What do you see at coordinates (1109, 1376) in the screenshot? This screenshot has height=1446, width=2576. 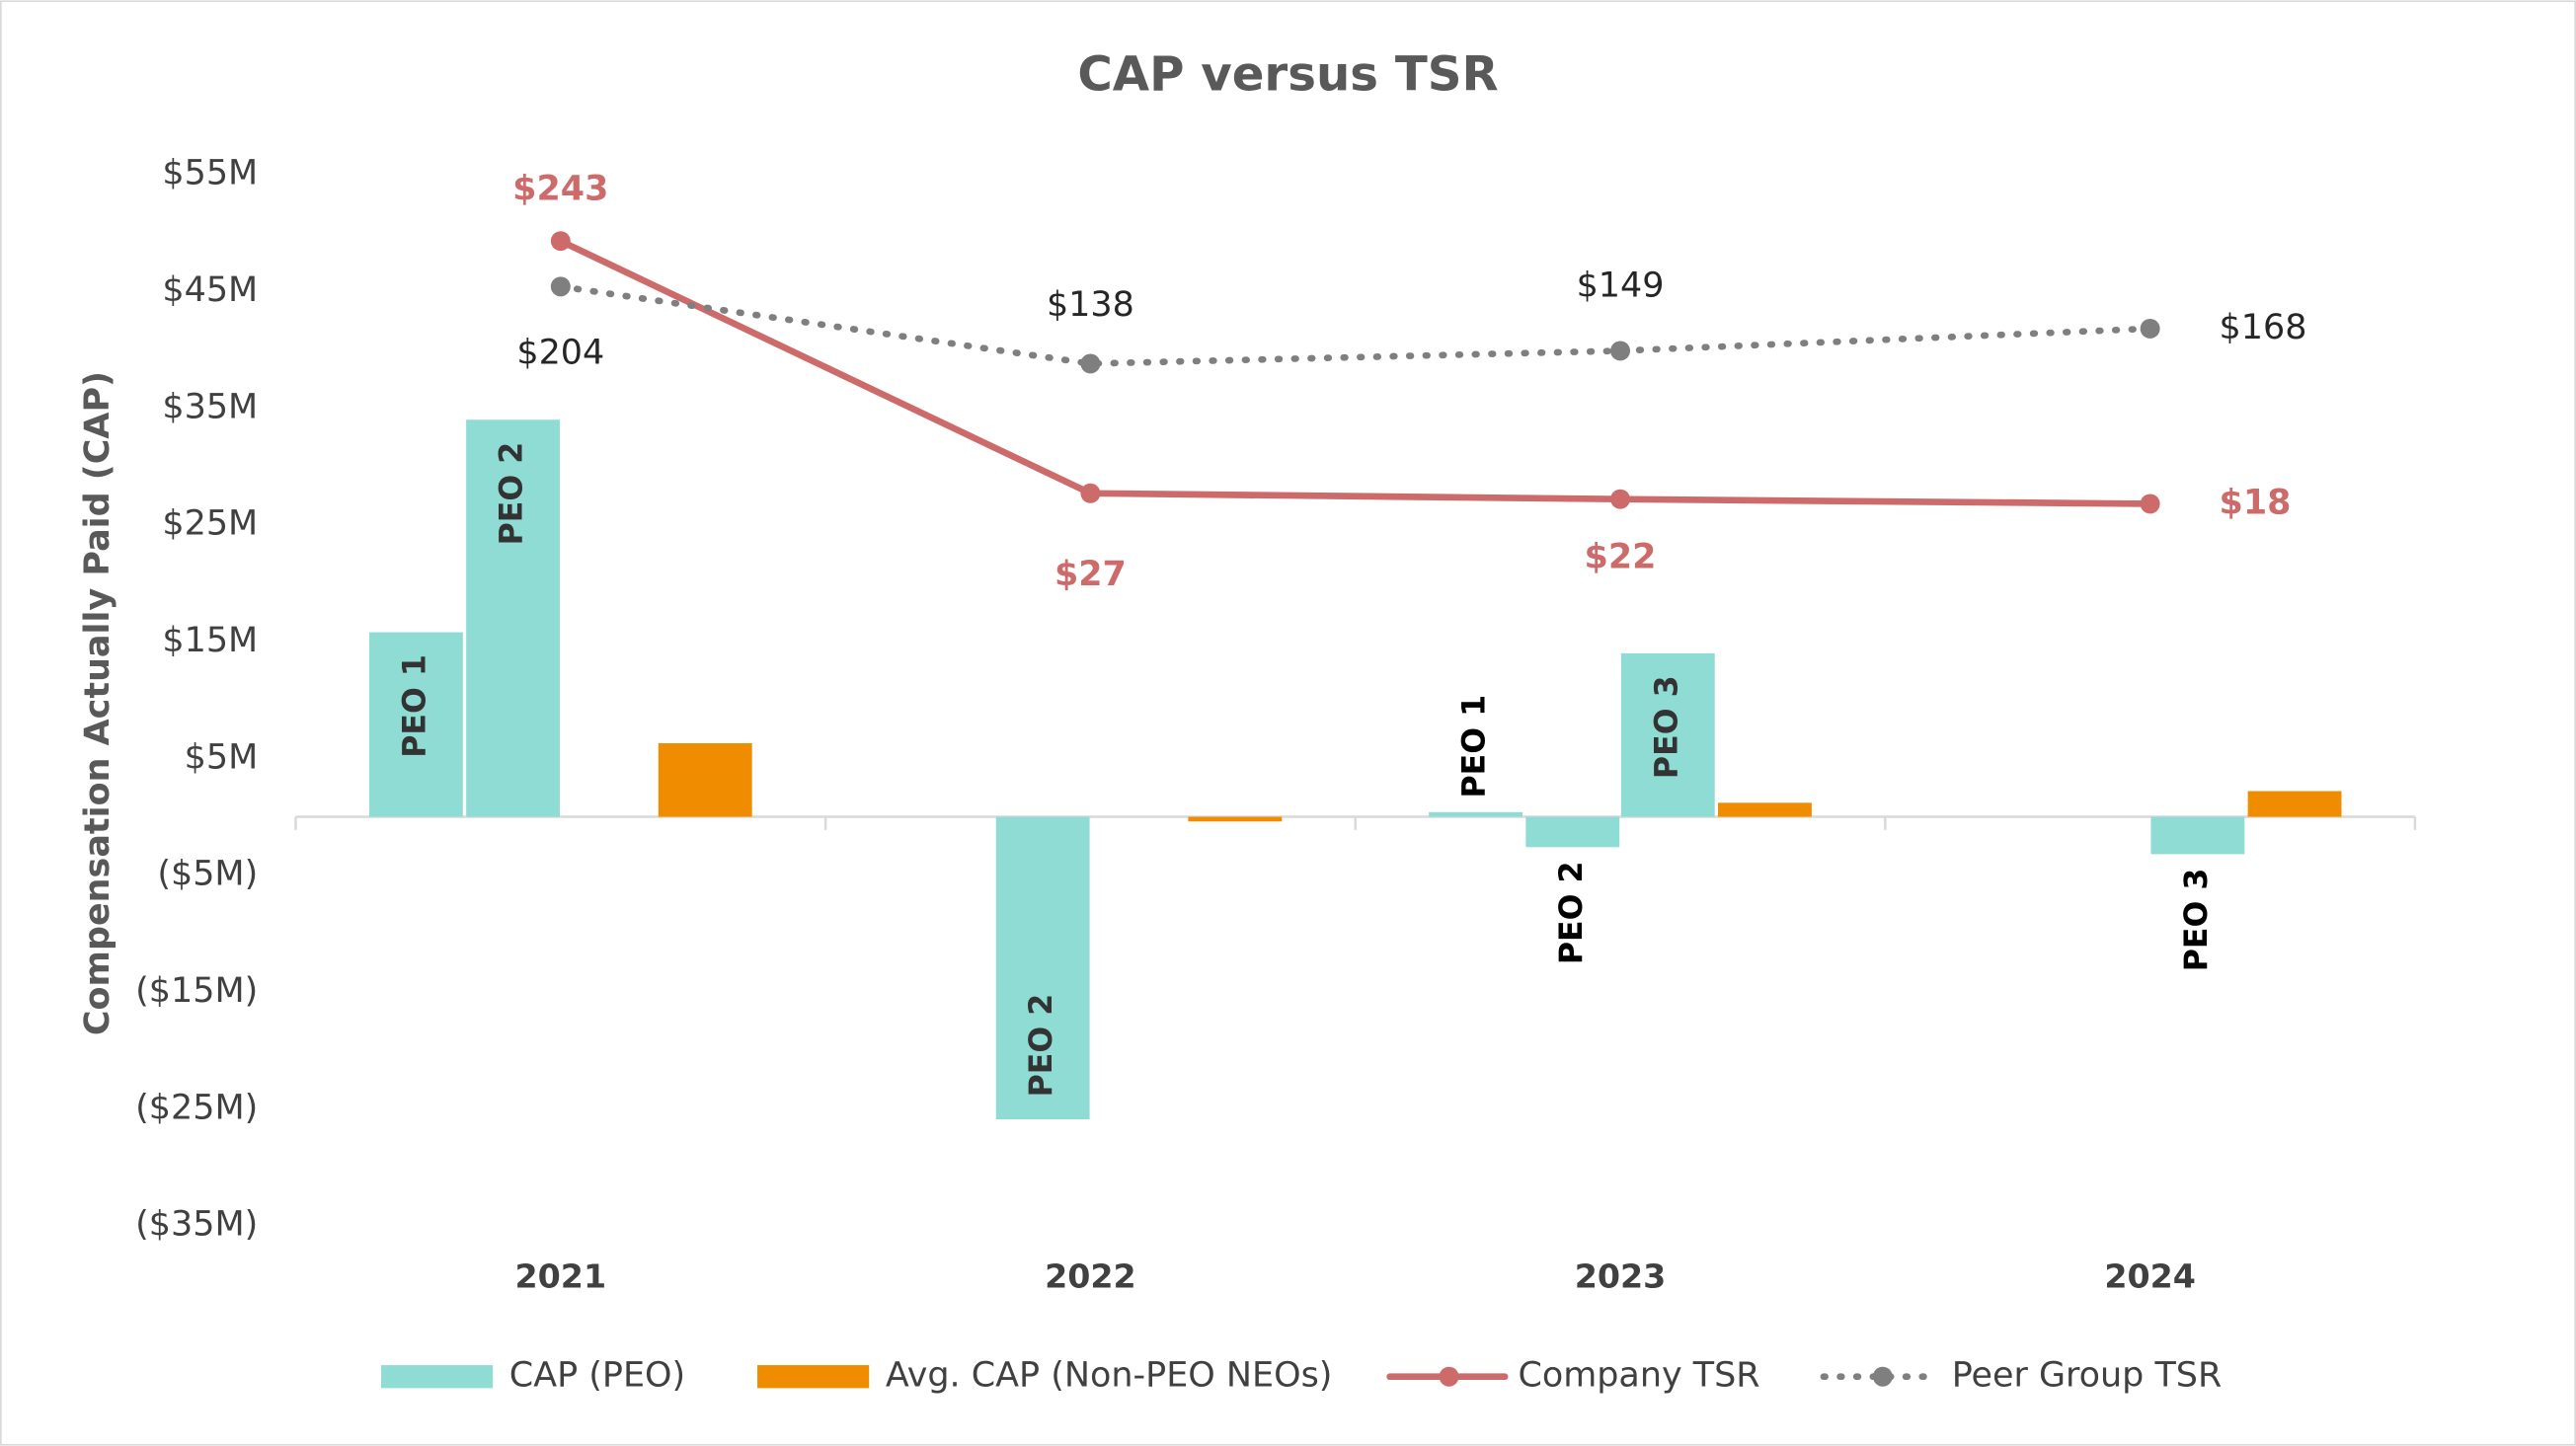 I see `legend-label: Avg. CAP (Non-PEO NEOs)` at bounding box center [1109, 1376].